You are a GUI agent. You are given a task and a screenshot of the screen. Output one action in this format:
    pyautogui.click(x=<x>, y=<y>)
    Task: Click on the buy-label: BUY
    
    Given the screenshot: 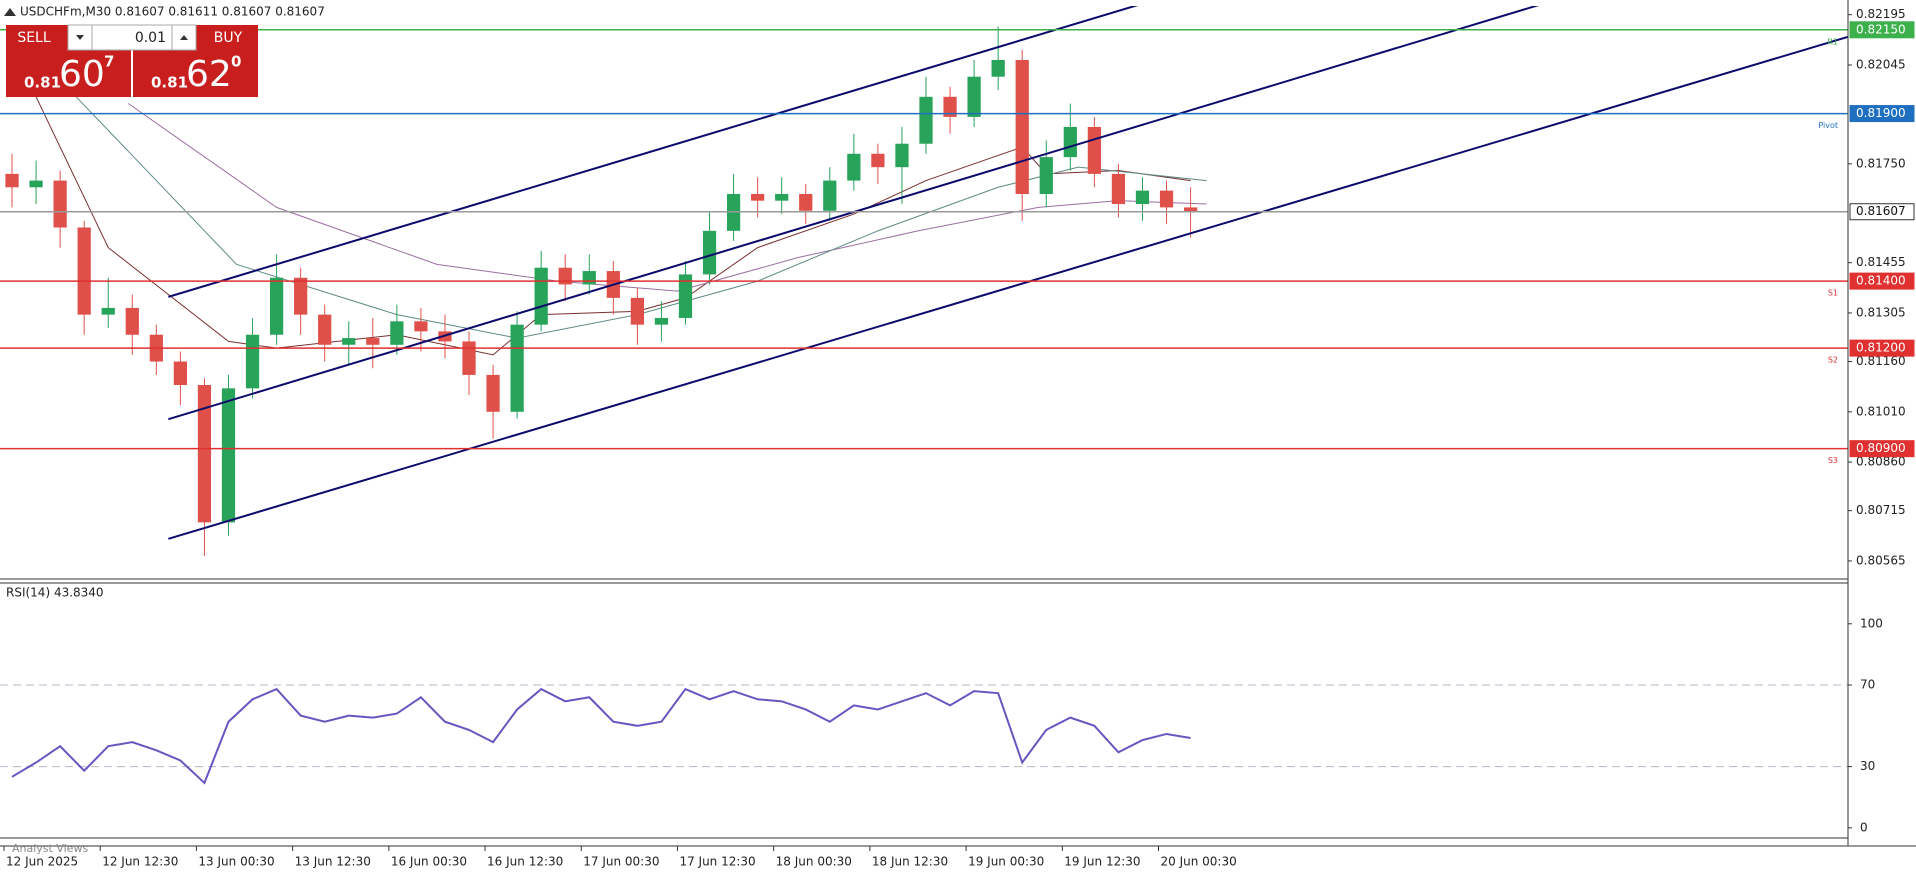 What is the action you would take?
    pyautogui.click(x=228, y=38)
    